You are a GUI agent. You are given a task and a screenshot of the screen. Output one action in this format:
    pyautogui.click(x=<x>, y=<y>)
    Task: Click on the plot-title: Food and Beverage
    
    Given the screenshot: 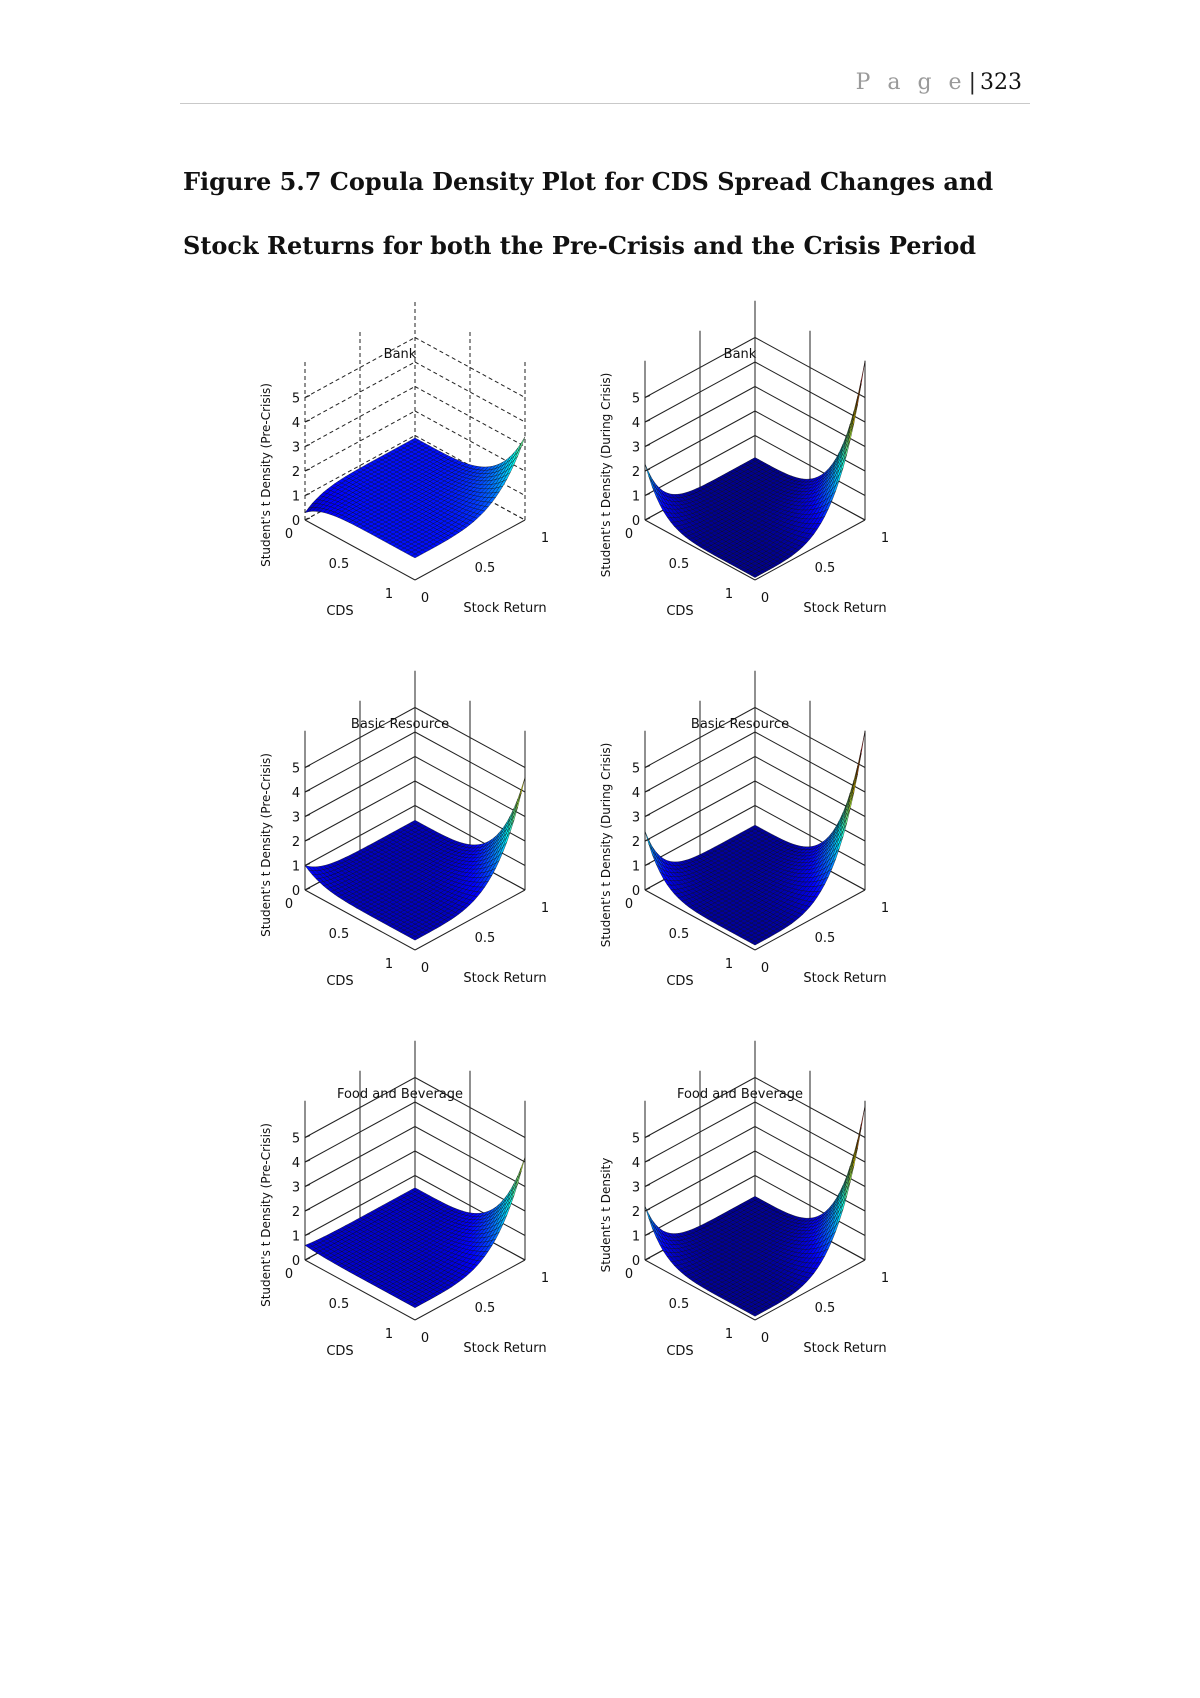 What is the action you would take?
    pyautogui.click(x=400, y=1094)
    